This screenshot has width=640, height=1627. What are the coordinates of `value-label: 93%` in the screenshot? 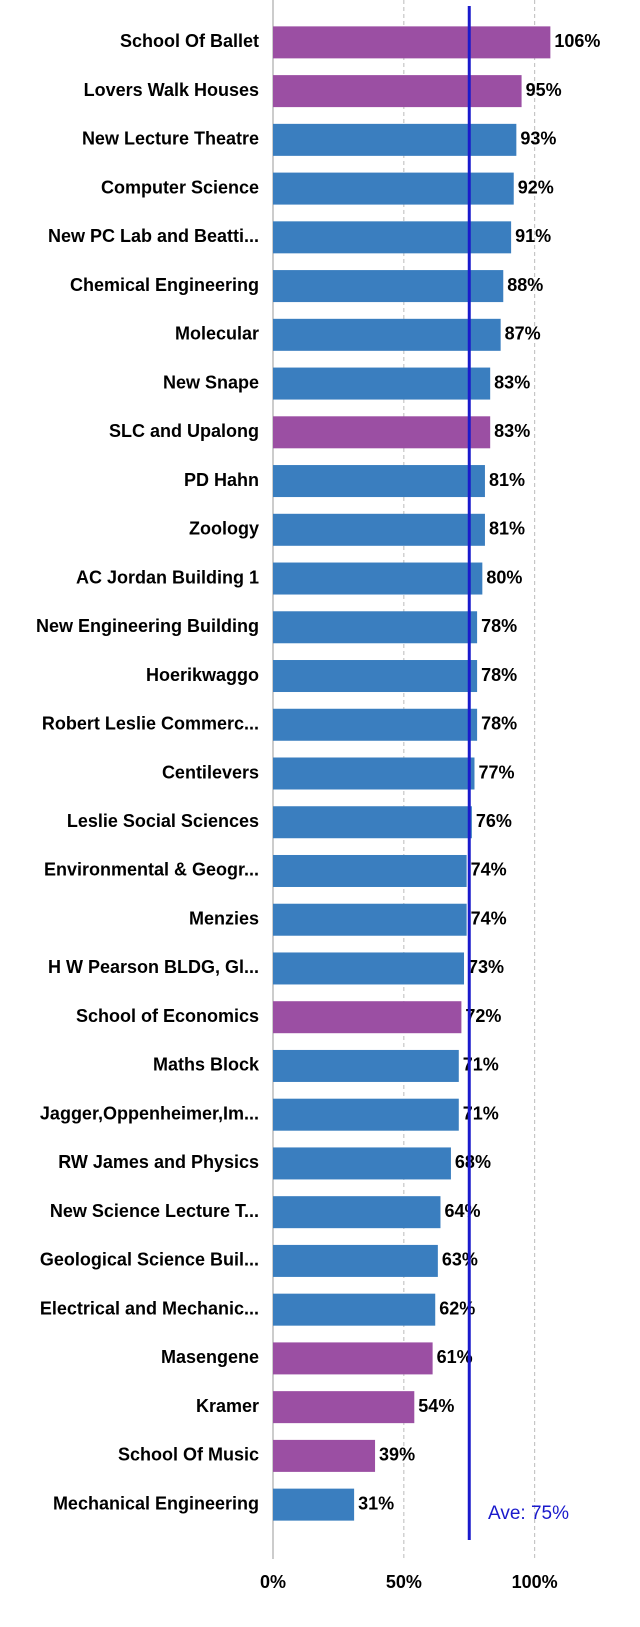 It's located at (538, 139).